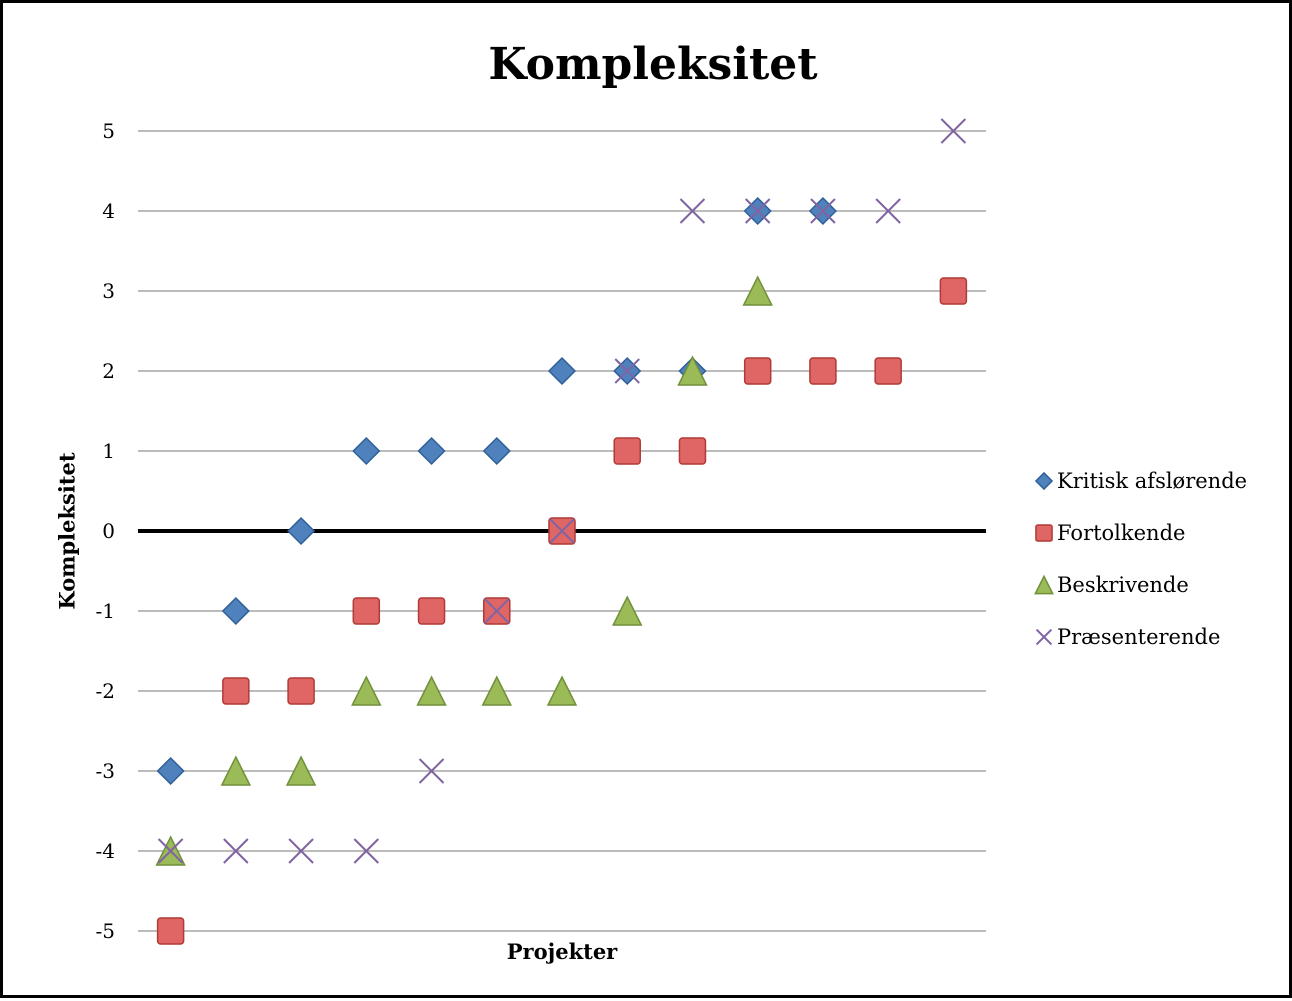 The image size is (1292, 1001). I want to click on legend-label: Fortolkende, so click(1121, 533).